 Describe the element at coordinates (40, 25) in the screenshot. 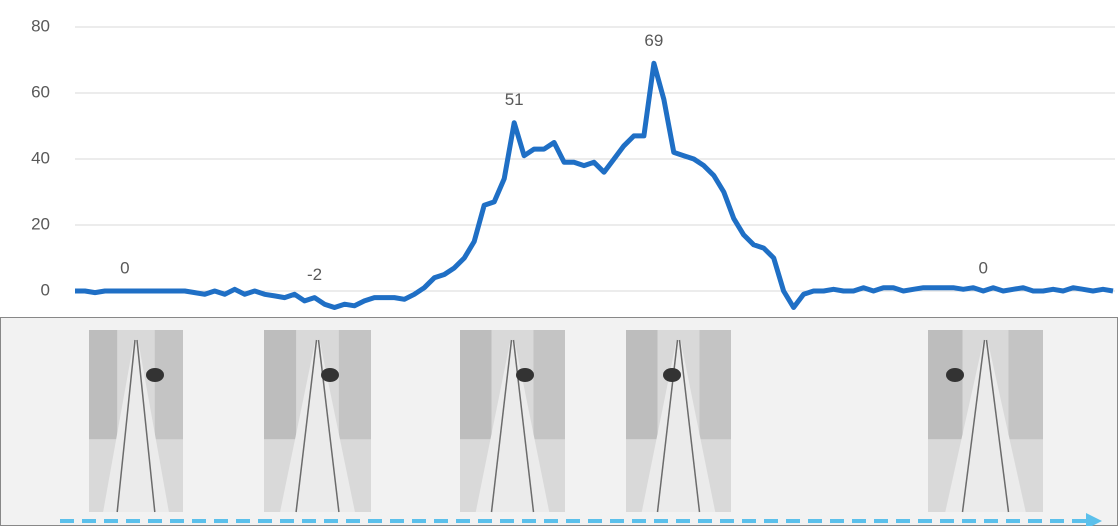

I see `y-tick-label: 80` at that location.